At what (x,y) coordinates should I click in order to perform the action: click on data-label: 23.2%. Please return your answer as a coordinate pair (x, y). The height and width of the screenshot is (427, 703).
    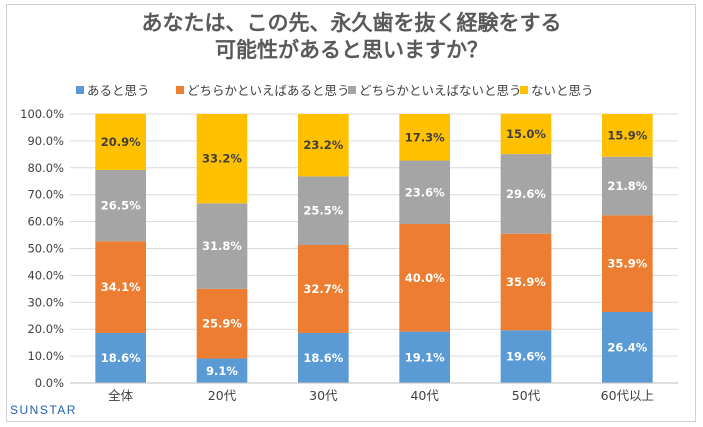
    Looking at the image, I should click on (323, 145).